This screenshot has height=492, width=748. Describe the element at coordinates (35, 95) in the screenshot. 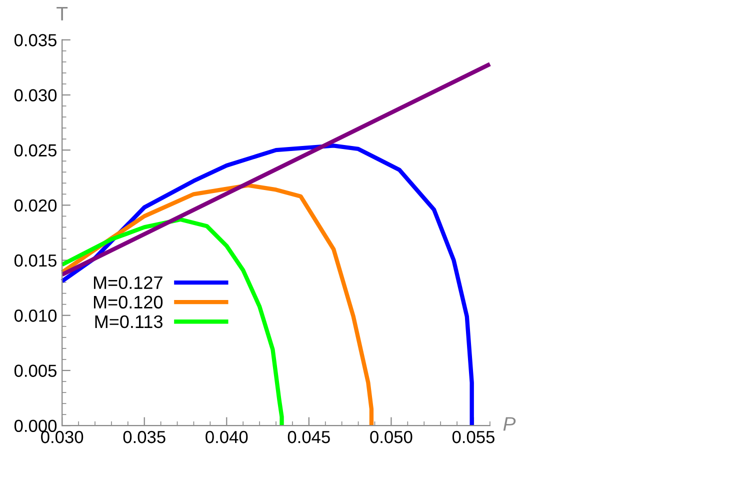

I see `y-tick-label: 0.030` at that location.